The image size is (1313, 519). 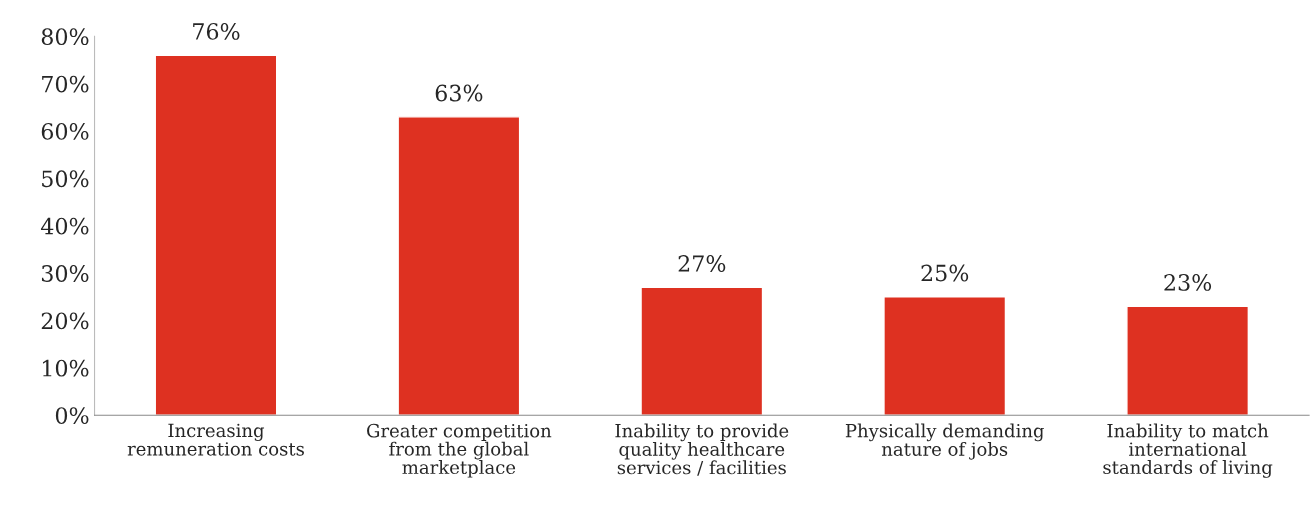 What do you see at coordinates (944, 441) in the screenshot?
I see `x-tick-label: Physically demanding nature of jobs` at bounding box center [944, 441].